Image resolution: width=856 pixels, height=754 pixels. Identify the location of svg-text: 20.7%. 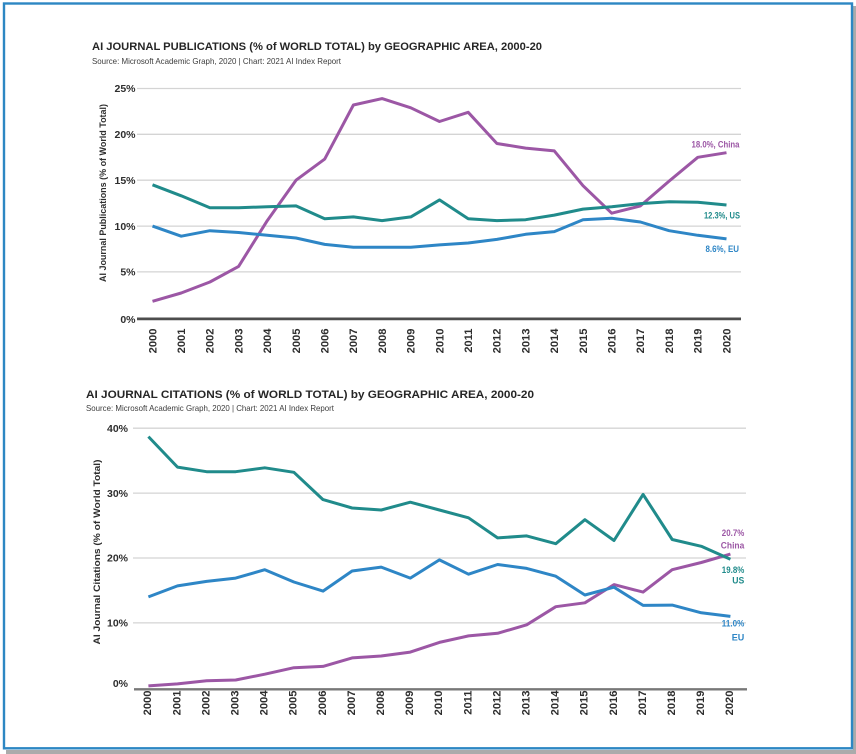
(733, 533).